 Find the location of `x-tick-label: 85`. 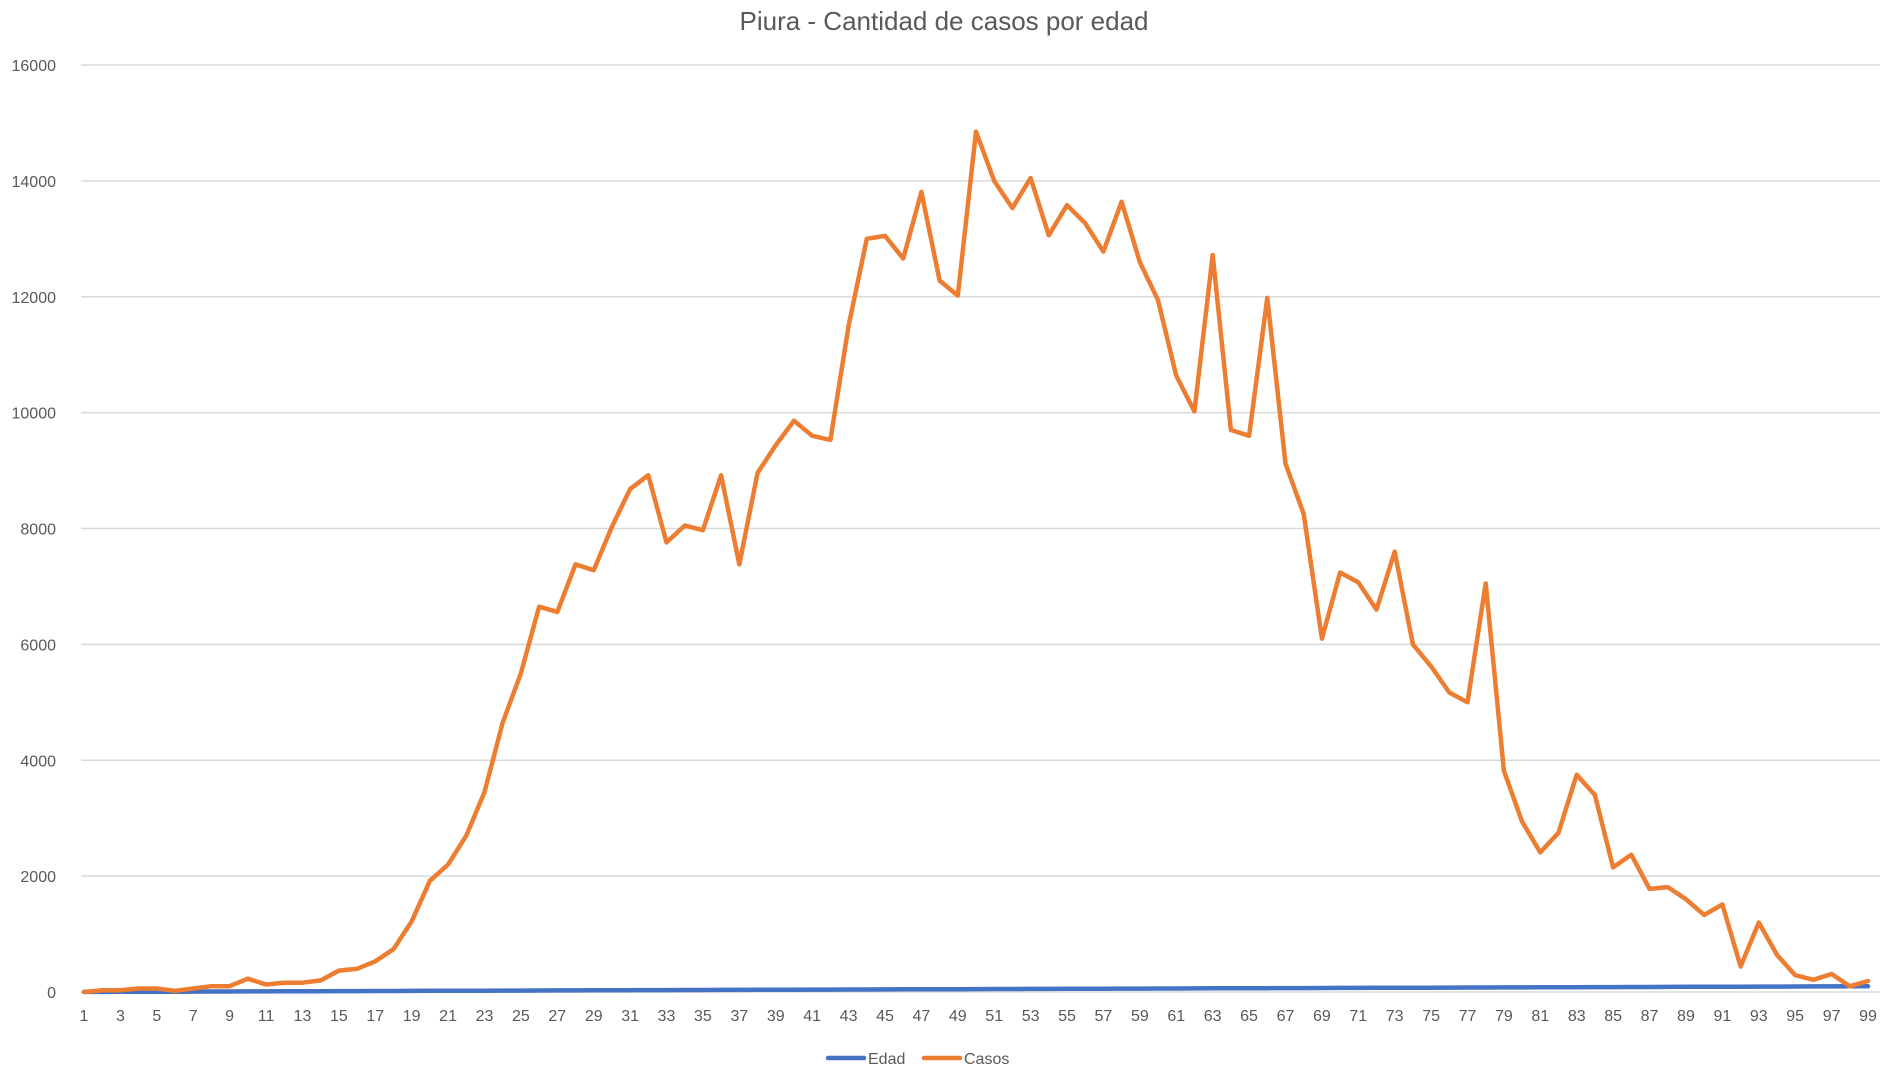

x-tick-label: 85 is located at coordinates (1613, 1016).